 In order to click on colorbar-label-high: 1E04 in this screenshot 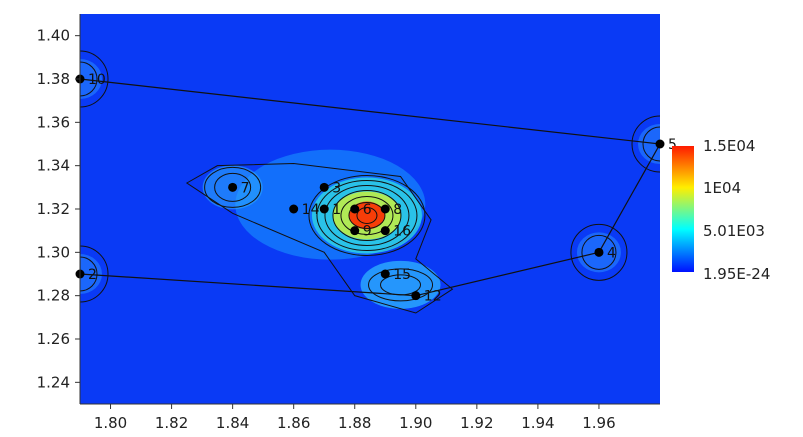, I will do `click(722, 188)`.